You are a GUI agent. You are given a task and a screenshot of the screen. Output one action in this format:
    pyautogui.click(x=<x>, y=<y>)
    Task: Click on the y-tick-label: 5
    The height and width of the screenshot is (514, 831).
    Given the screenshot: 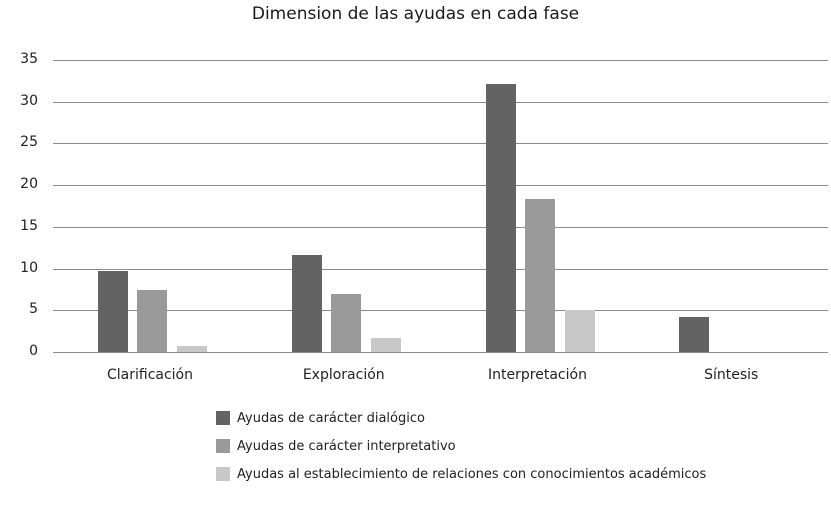 What is the action you would take?
    pyautogui.click(x=33, y=309)
    